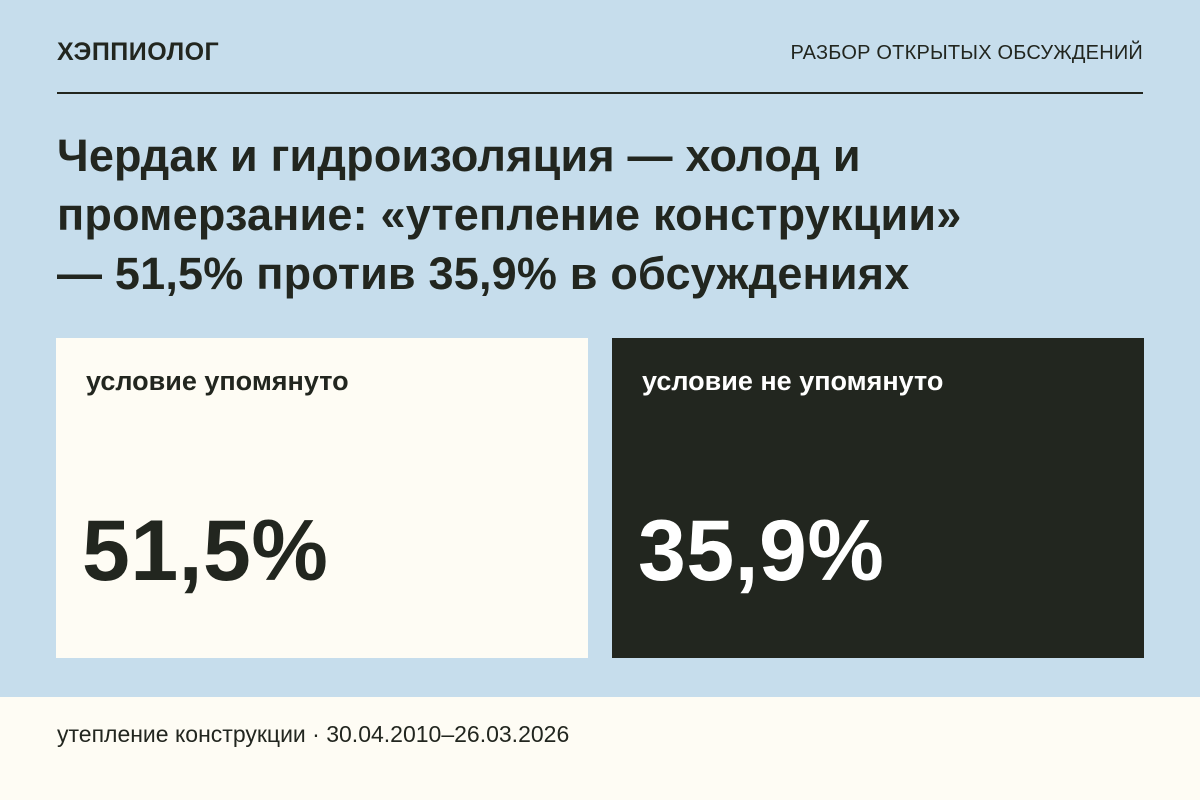 The image size is (1200, 800). What do you see at coordinates (138, 52) in the screenshot?
I see `brand-logo-text: ХЭППИОЛОГ` at bounding box center [138, 52].